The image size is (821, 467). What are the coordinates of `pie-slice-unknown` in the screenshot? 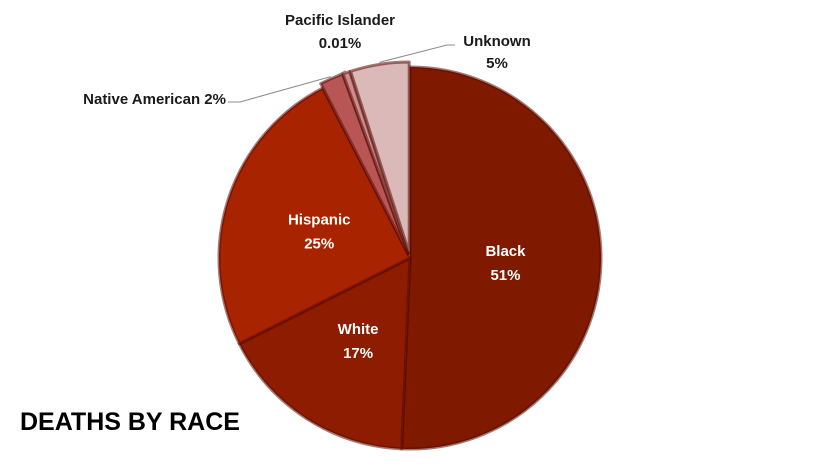 It's located at (380, 157).